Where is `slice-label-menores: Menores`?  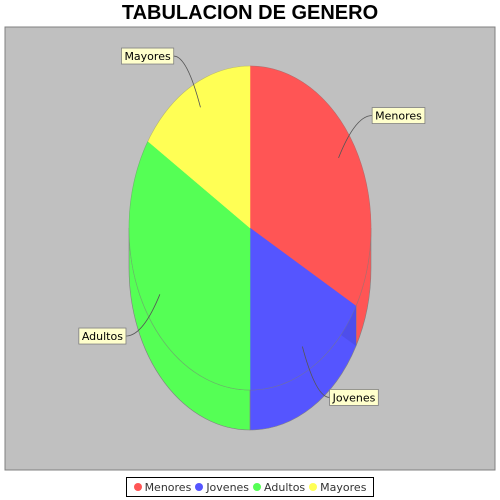
slice-label-menores: Menores is located at coordinates (398, 116).